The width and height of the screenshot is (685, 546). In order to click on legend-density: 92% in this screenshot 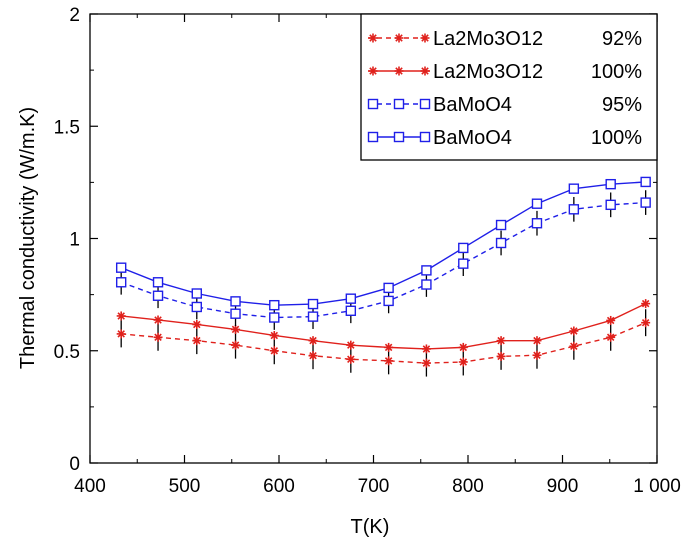, I will do `click(622, 39)`.